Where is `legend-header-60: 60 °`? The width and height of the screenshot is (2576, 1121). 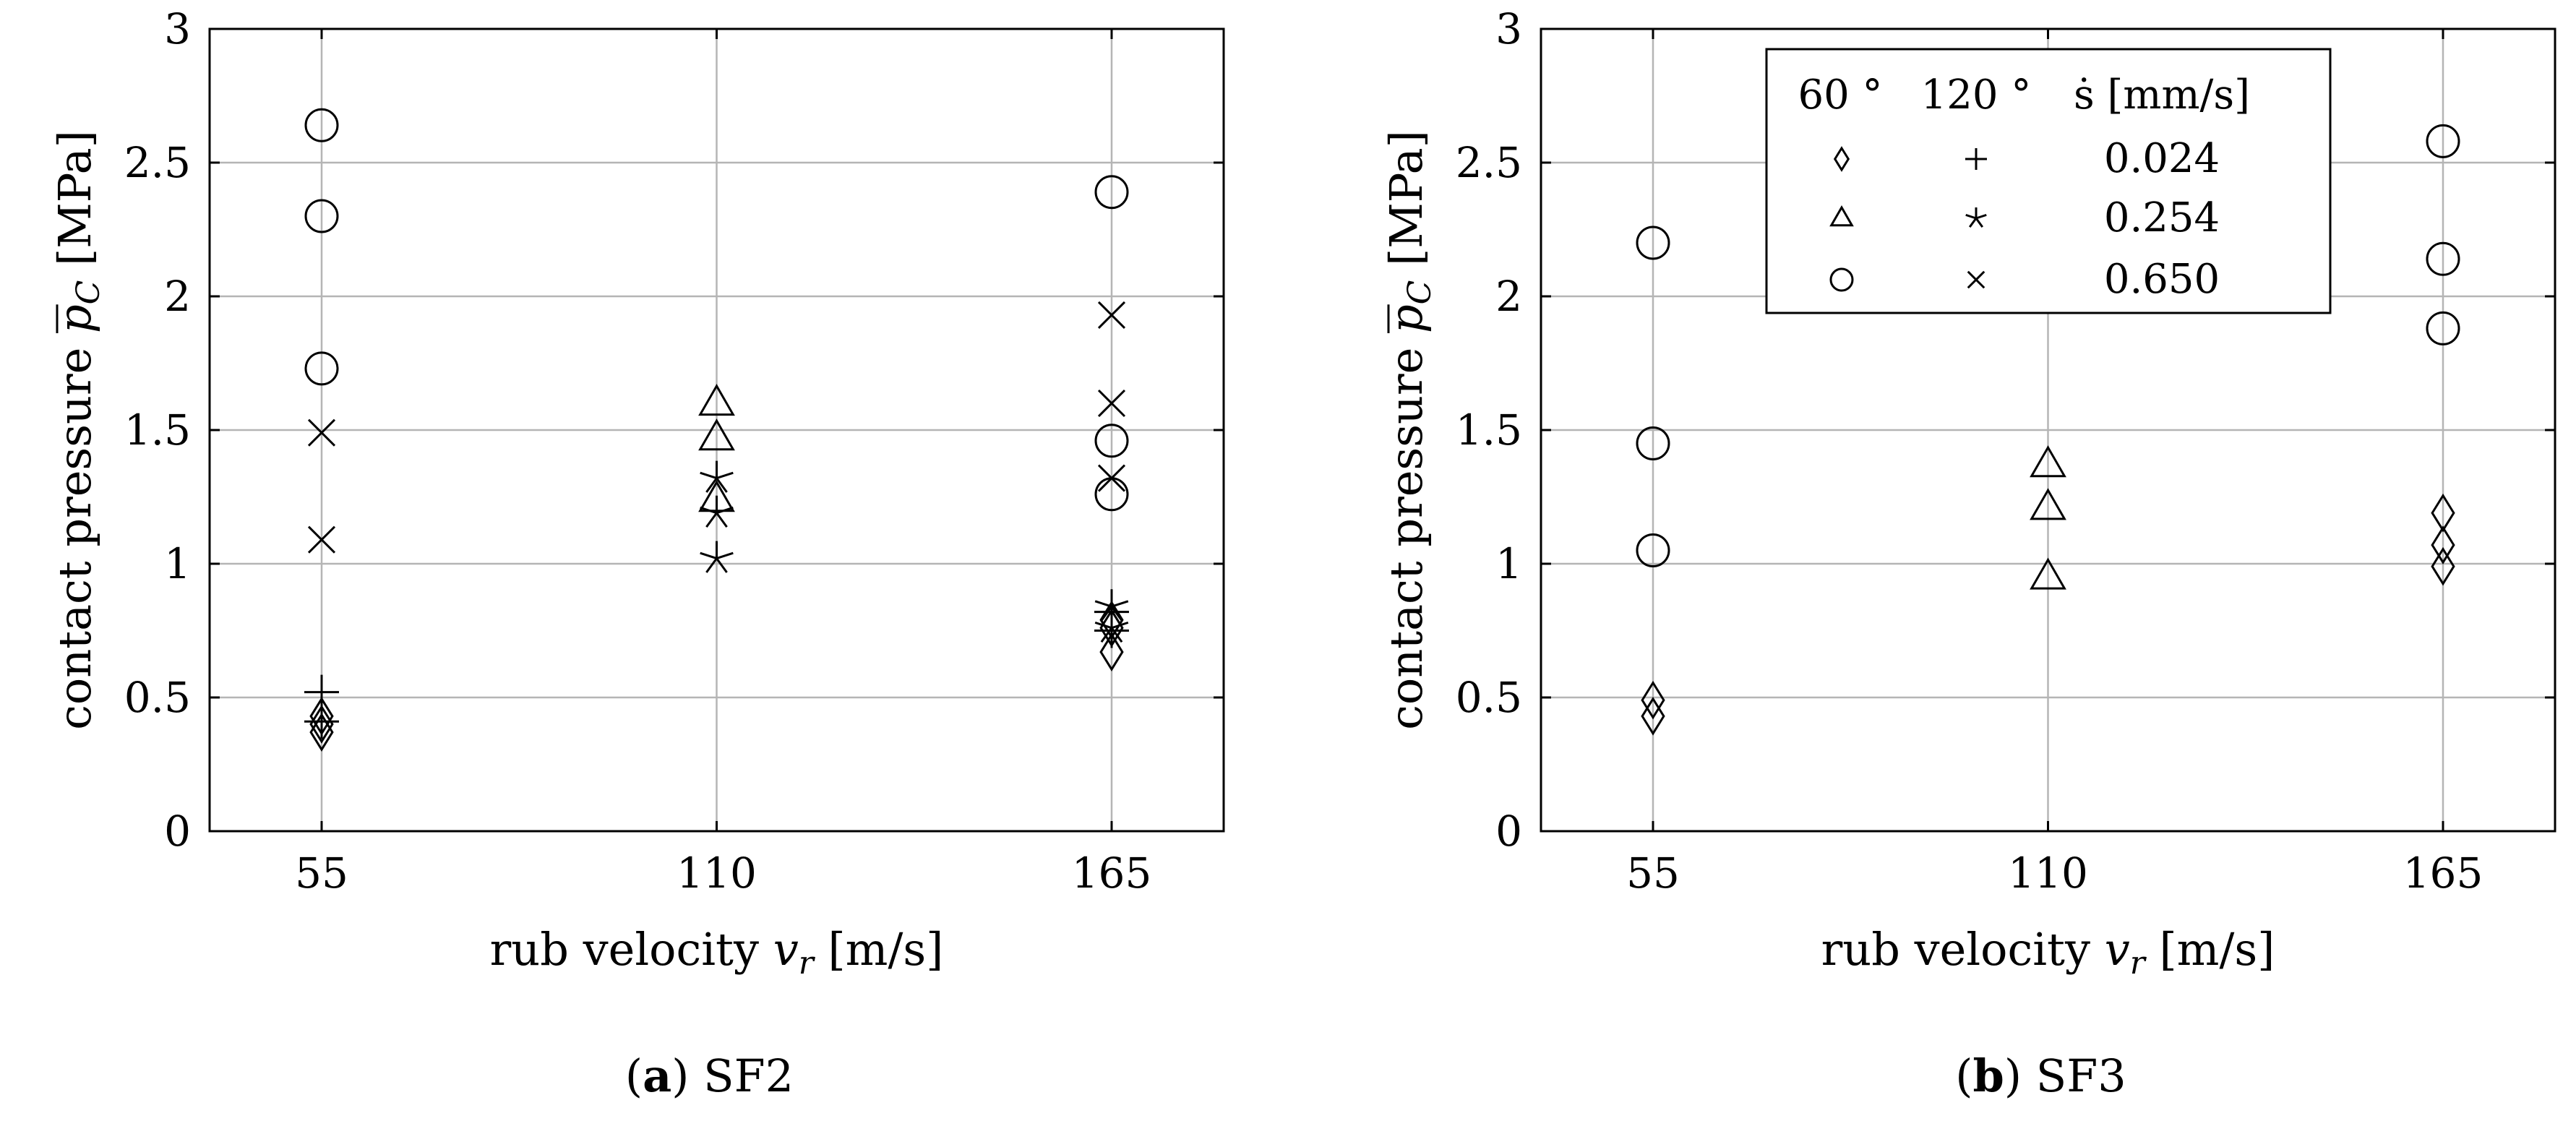 legend-header-60: 60 ° is located at coordinates (1840, 95).